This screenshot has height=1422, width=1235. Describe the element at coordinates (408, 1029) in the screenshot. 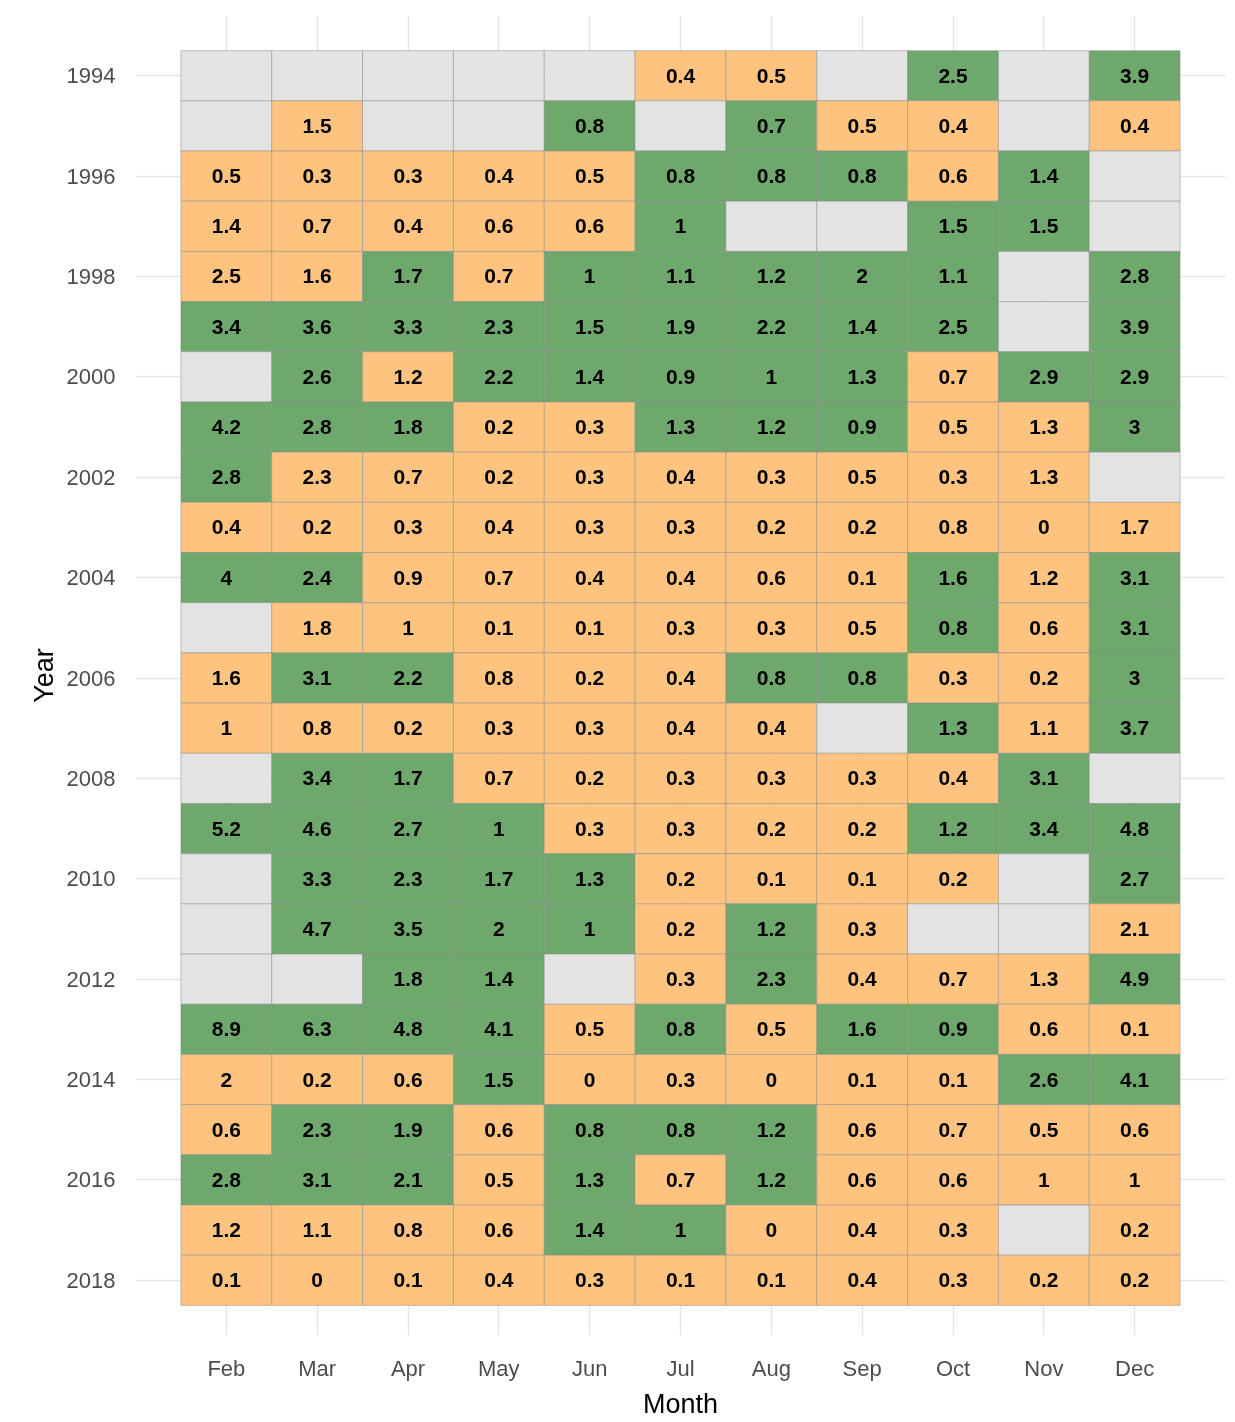

I see `data-label: 4.8` at that location.